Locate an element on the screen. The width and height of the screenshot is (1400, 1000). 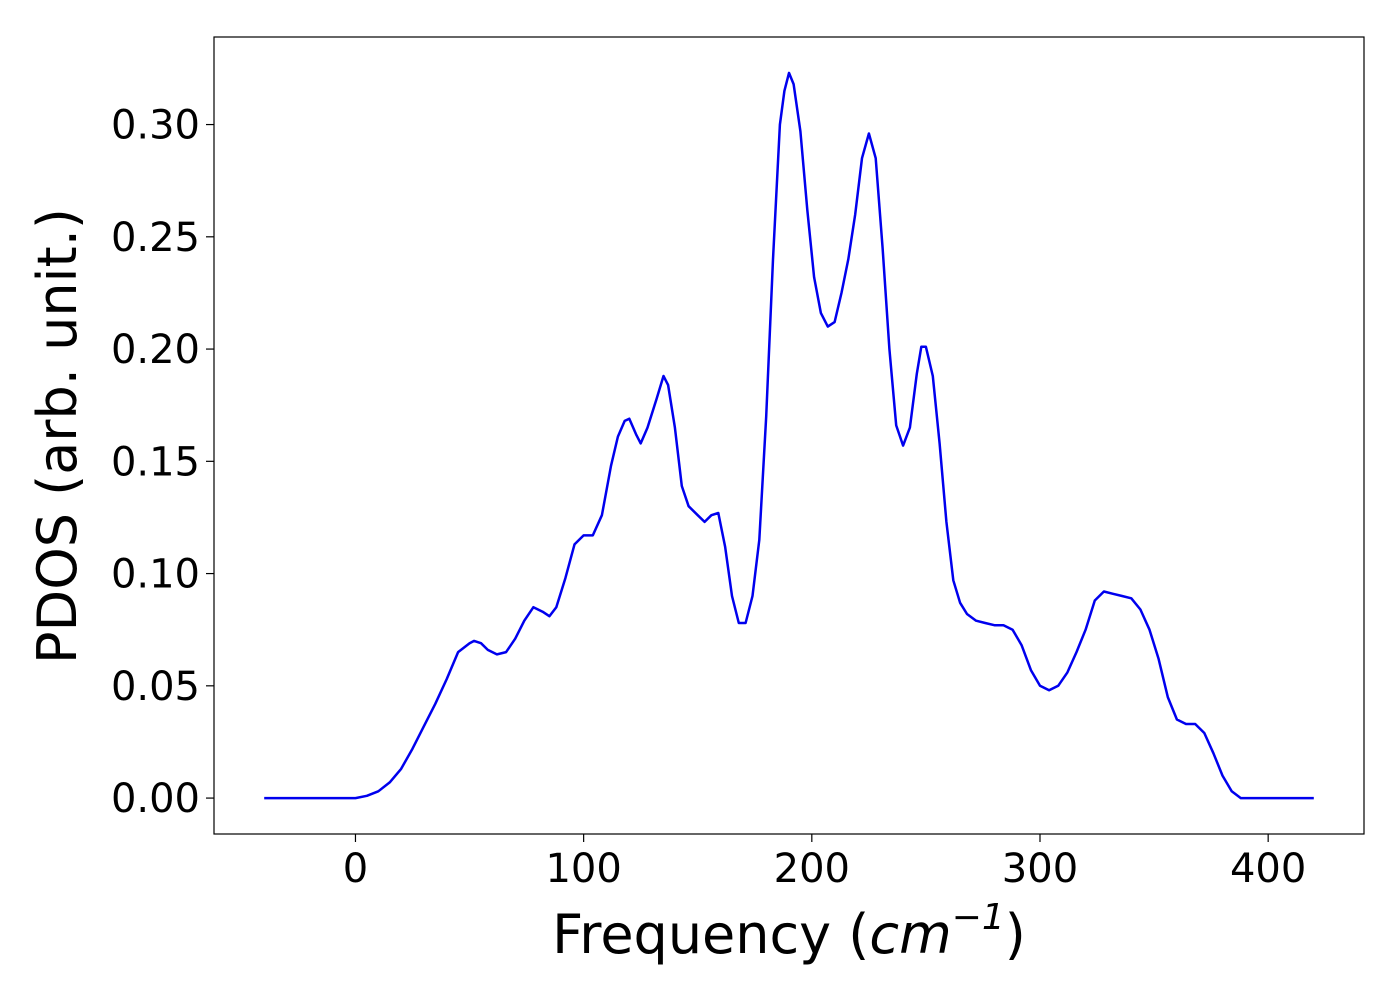
y-tick-label: 0.15 is located at coordinates (155, 462).